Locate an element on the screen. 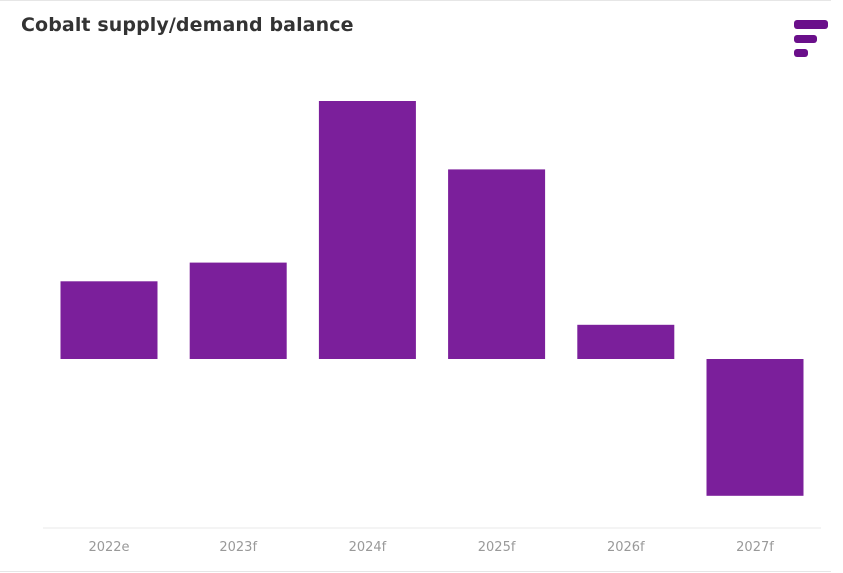 This screenshot has width=843, height=573. x-tick-label: 2026f is located at coordinates (626, 547).